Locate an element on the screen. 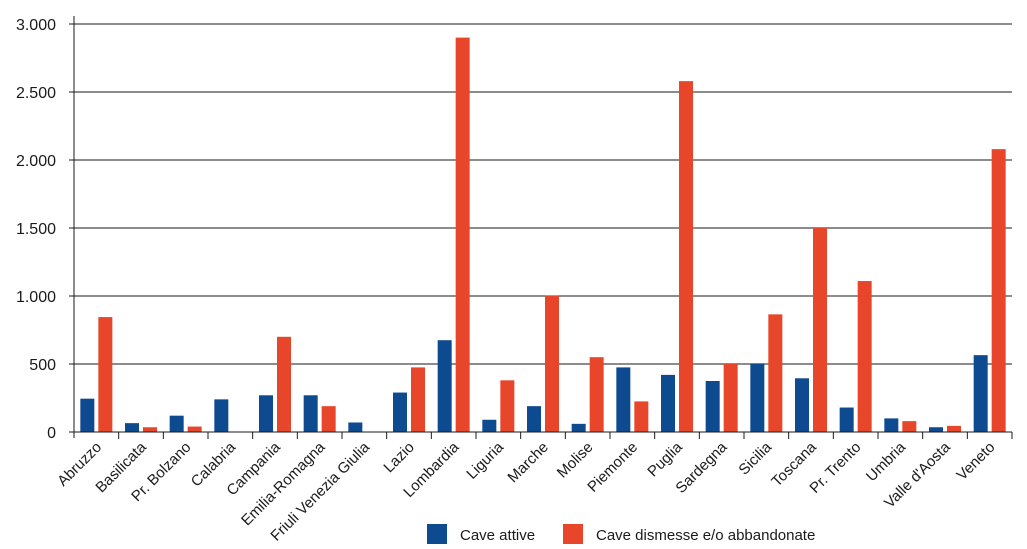  x-tick-label: Sicilia is located at coordinates (755, 458).